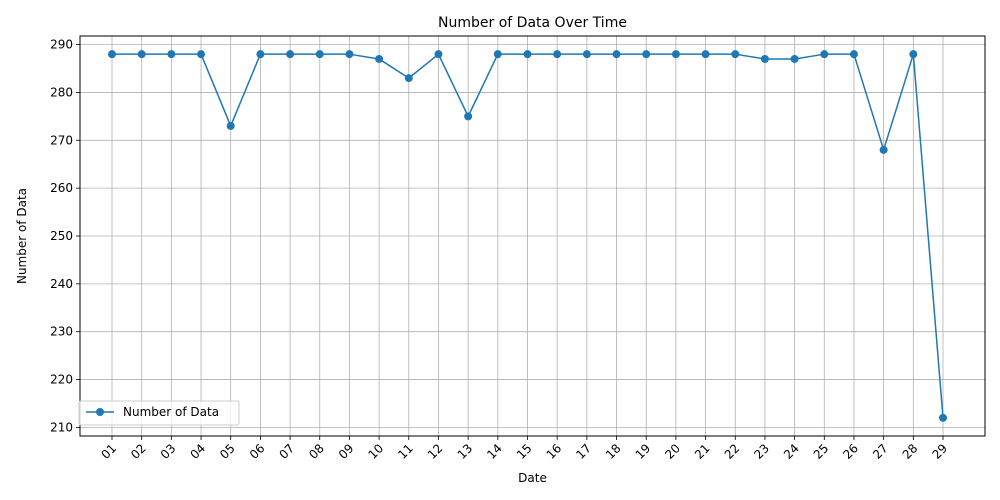 The height and width of the screenshot is (500, 1000). I want to click on legend-marker-swatch, so click(100, 412).